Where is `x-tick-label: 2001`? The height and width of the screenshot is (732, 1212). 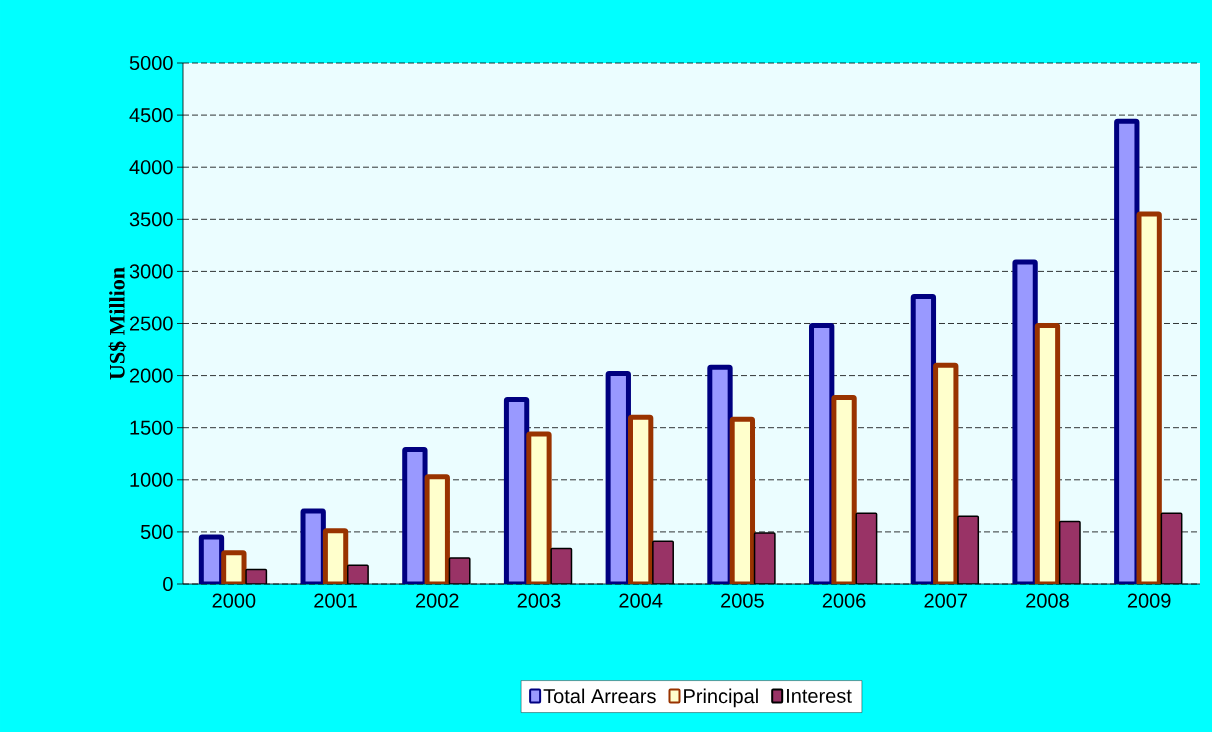 x-tick-label: 2001 is located at coordinates (335, 600).